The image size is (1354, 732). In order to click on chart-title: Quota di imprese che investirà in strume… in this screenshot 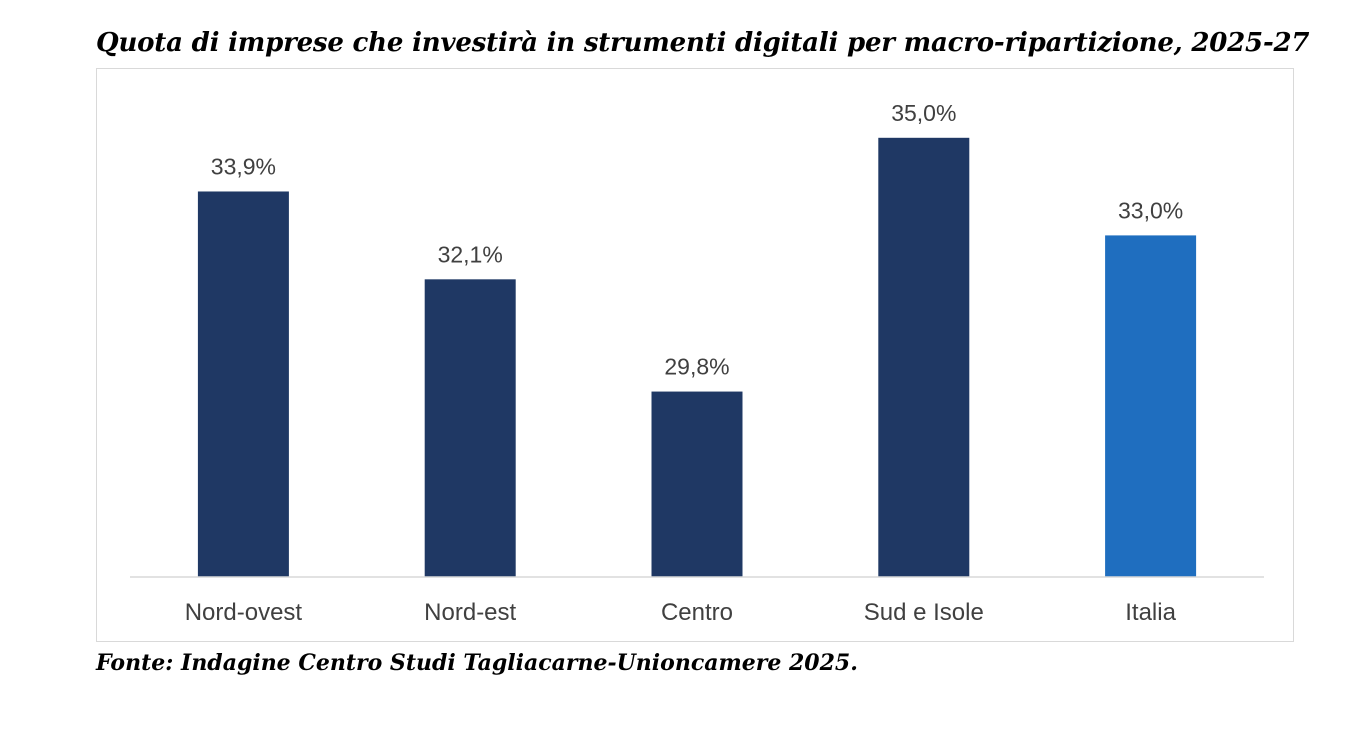, I will do `click(703, 43)`.